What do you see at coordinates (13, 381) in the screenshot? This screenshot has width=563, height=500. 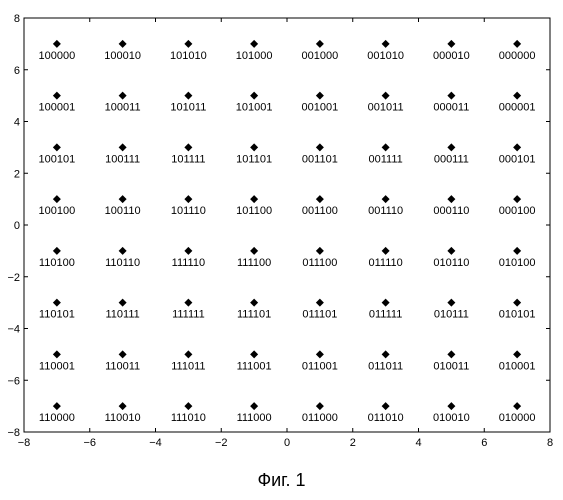 I see `y-tick-label: −6` at bounding box center [13, 381].